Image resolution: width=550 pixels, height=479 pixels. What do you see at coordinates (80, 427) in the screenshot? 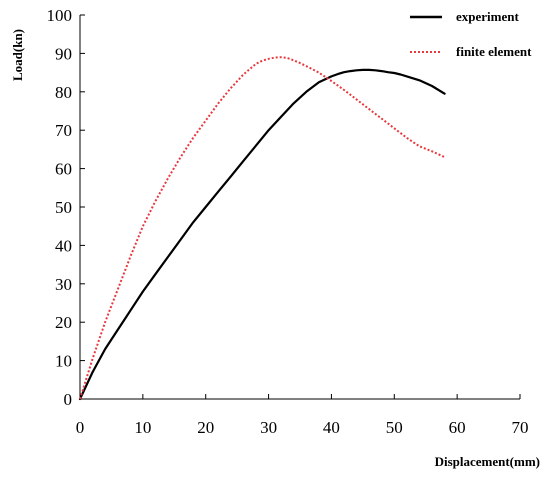
I see `x-tick-label: 0` at bounding box center [80, 427].